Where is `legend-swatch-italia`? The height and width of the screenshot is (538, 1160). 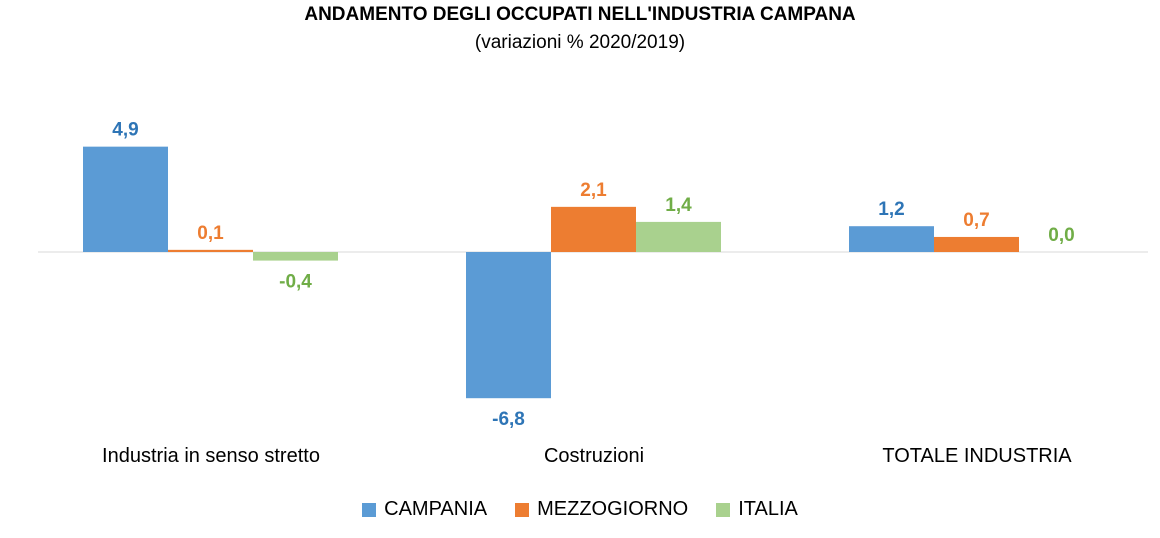
legend-swatch-italia is located at coordinates (723, 509).